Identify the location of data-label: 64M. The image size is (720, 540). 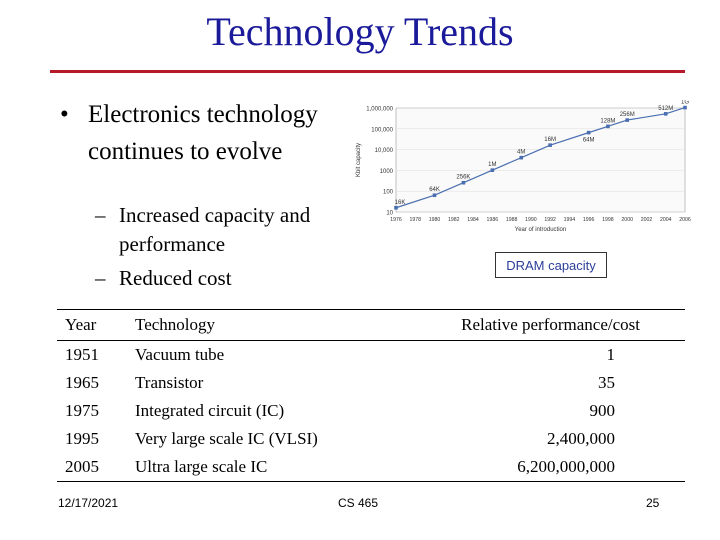
(589, 141).